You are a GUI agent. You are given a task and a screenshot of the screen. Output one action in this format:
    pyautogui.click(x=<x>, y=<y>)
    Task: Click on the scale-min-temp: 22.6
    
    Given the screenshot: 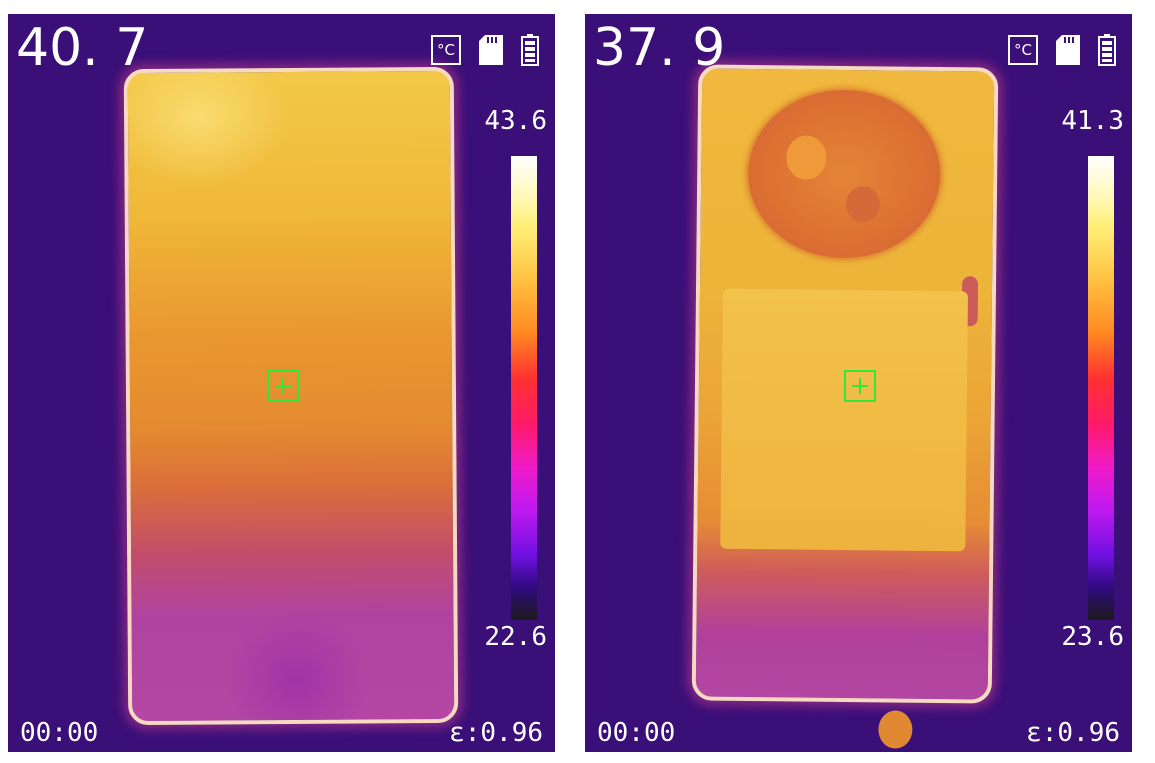 What is the action you would take?
    pyautogui.click(x=515, y=637)
    